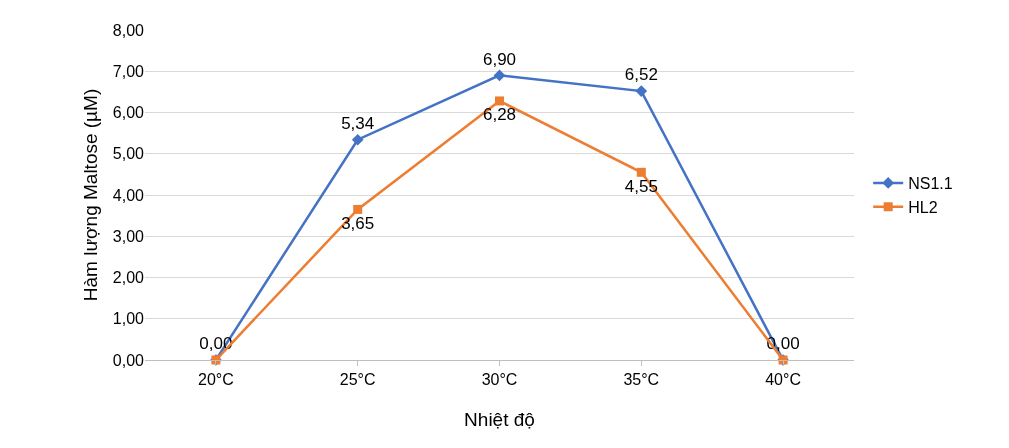  What do you see at coordinates (641, 380) in the screenshot?
I see `x-tick-label: 35°C` at bounding box center [641, 380].